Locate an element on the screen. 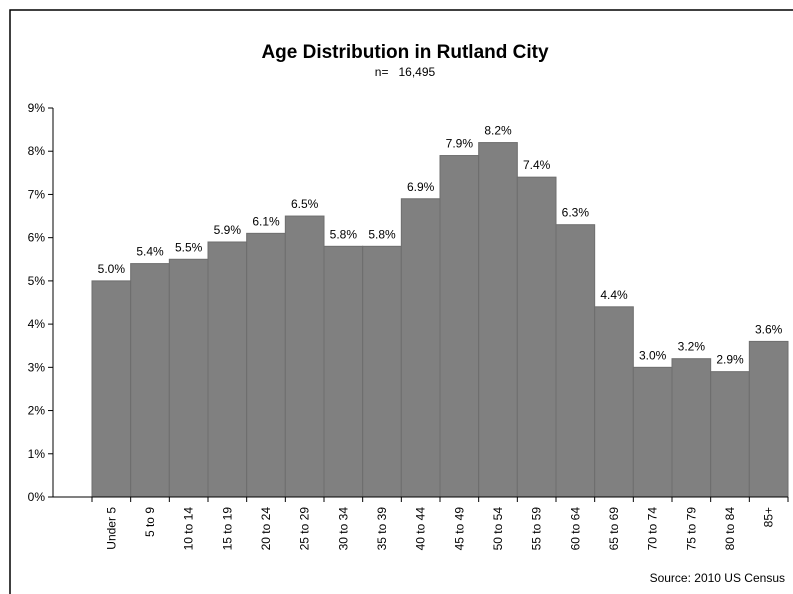 Image resolution: width=793 pixels, height=594 pixels. value-label: 7.4% is located at coordinates (537, 165).